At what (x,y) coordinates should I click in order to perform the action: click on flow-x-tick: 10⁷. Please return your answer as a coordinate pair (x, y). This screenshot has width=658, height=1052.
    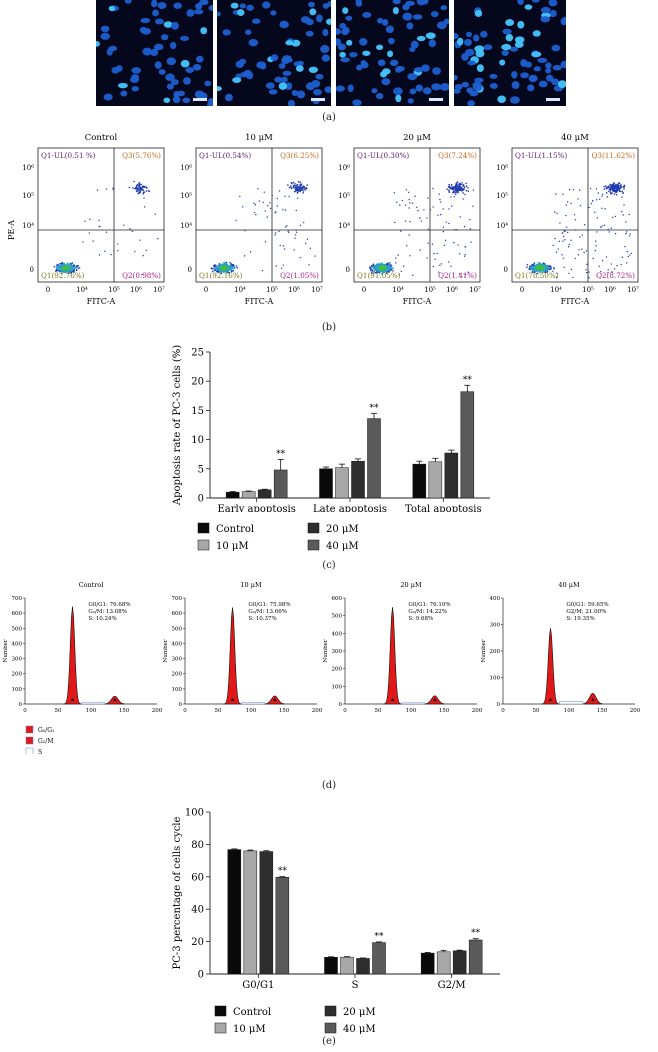
    Looking at the image, I should click on (475, 290).